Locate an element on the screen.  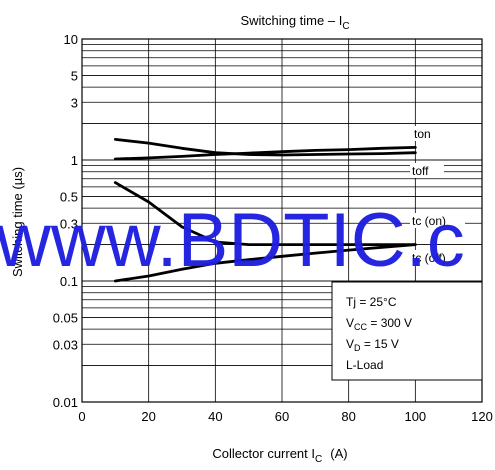
x-tick-label: 60 is located at coordinates (282, 416).